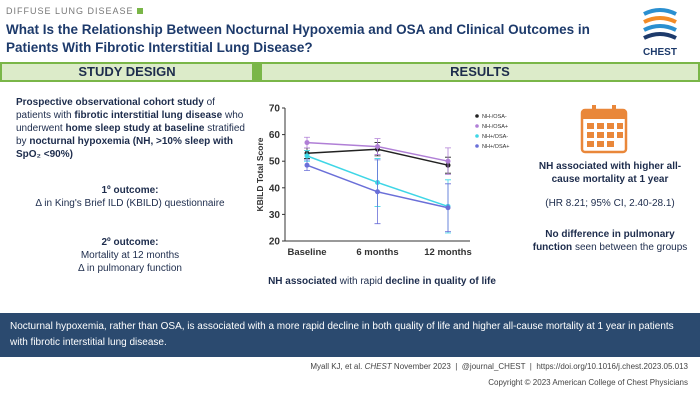 The image size is (700, 394). I want to click on y-tick-label: 60, so click(275, 135).